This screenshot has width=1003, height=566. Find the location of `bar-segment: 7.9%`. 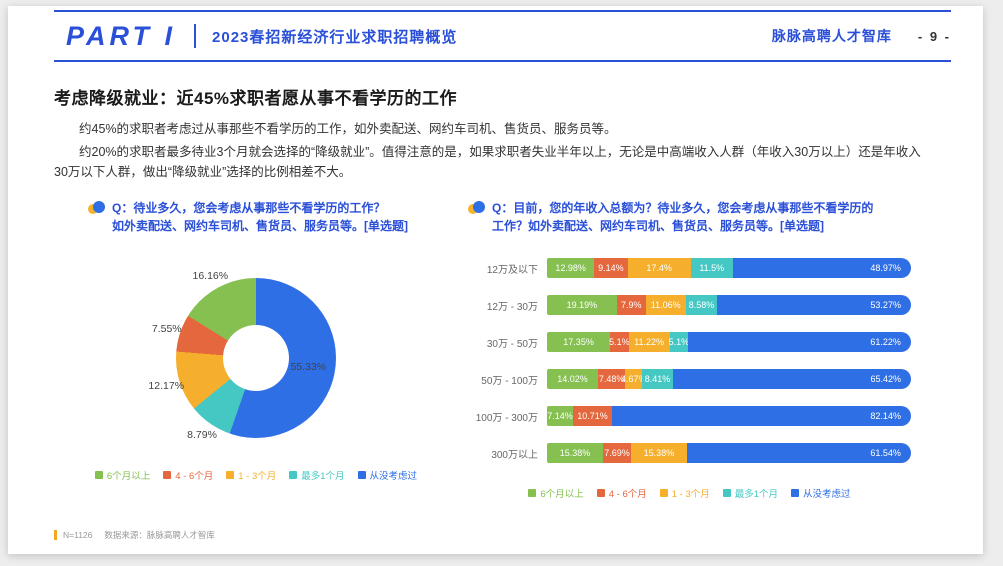

bar-segment: 7.9% is located at coordinates (631, 305).